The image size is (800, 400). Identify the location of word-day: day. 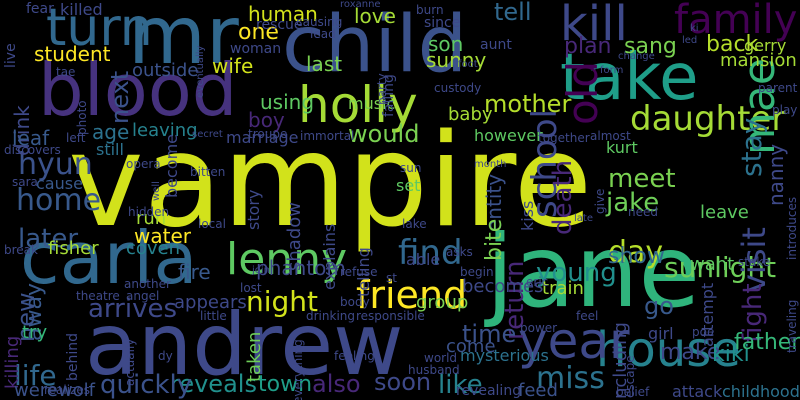
(636, 252).